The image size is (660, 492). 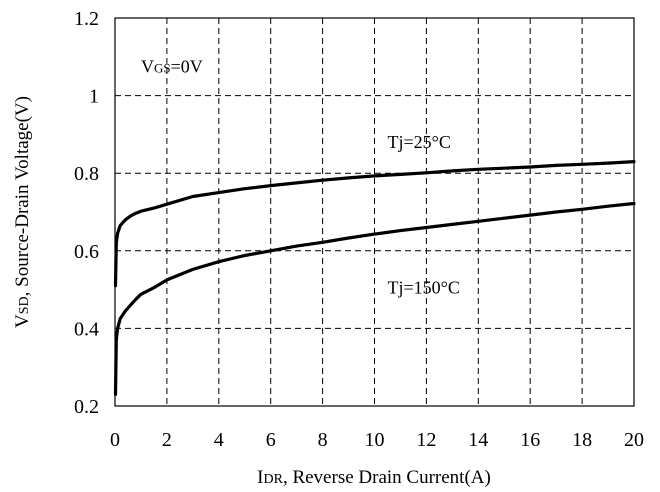 I want to click on y-tick-label: 0.4, so click(x=86, y=329).